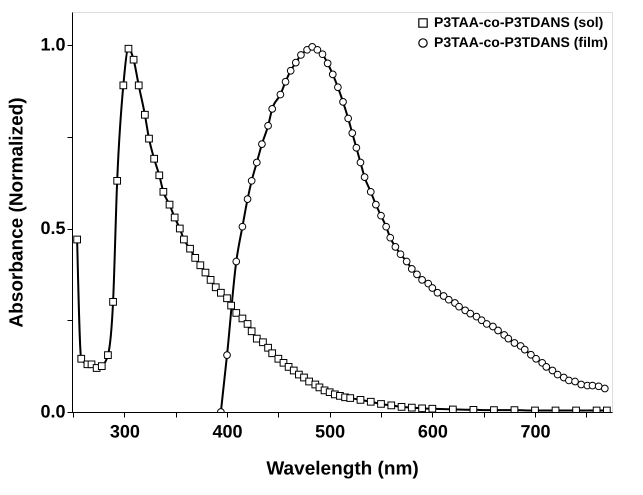  I want to click on x-tick-label: 300, so click(125, 432).